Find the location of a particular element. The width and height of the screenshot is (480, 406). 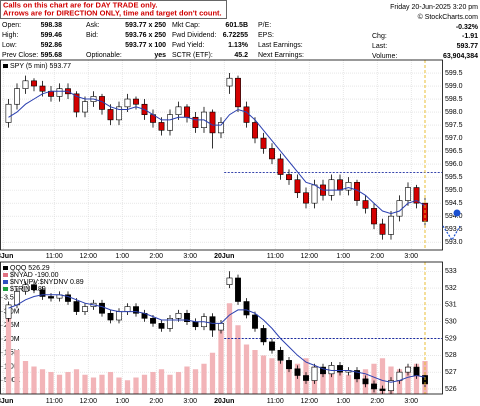

field-label: P/E: is located at coordinates (264, 25).